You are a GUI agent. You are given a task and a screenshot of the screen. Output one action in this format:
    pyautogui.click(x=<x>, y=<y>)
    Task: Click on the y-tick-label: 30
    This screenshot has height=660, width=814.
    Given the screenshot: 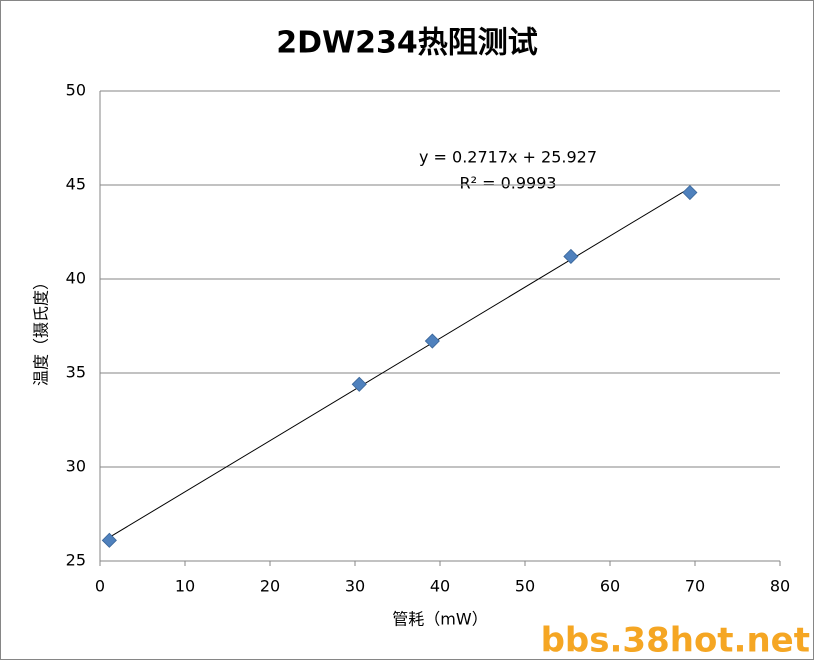 What is the action you would take?
    pyautogui.click(x=76, y=466)
    